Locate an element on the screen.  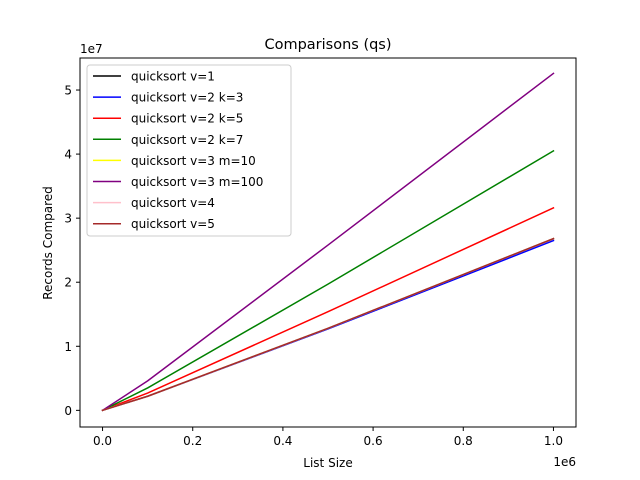
y-tick-label: 1 is located at coordinates (68, 347).